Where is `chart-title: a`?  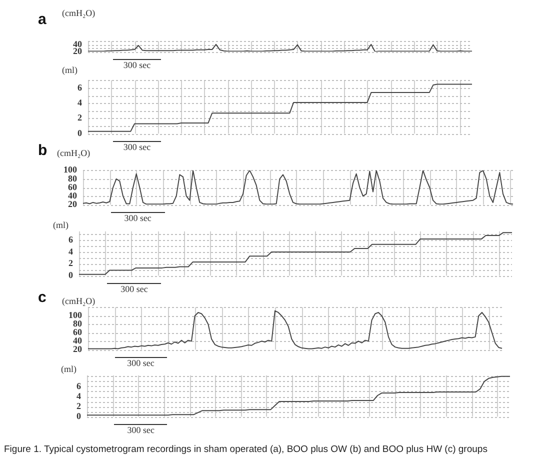 chart-title: a is located at coordinates (42, 19).